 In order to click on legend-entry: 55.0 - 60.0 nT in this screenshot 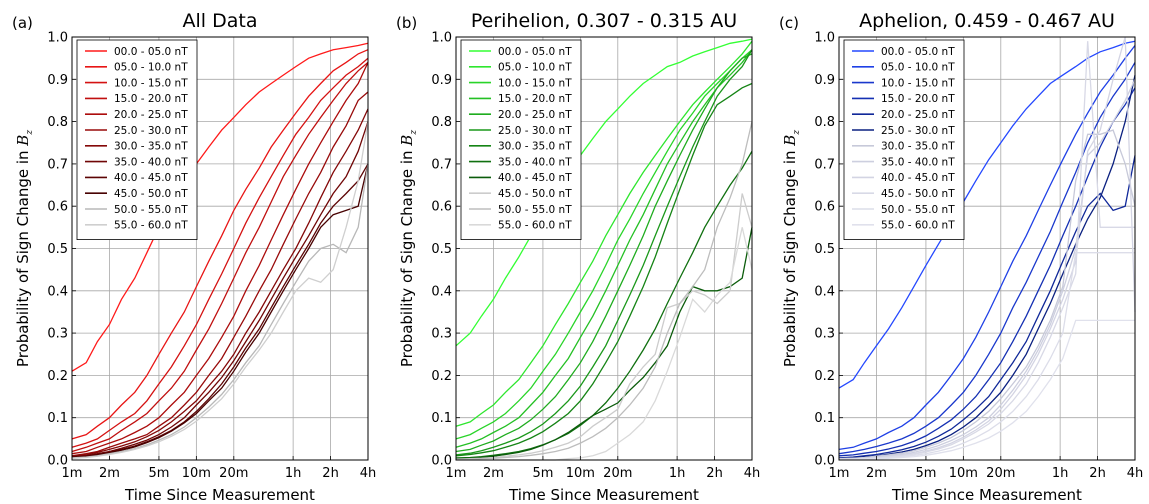, I will do `click(535, 226)`.